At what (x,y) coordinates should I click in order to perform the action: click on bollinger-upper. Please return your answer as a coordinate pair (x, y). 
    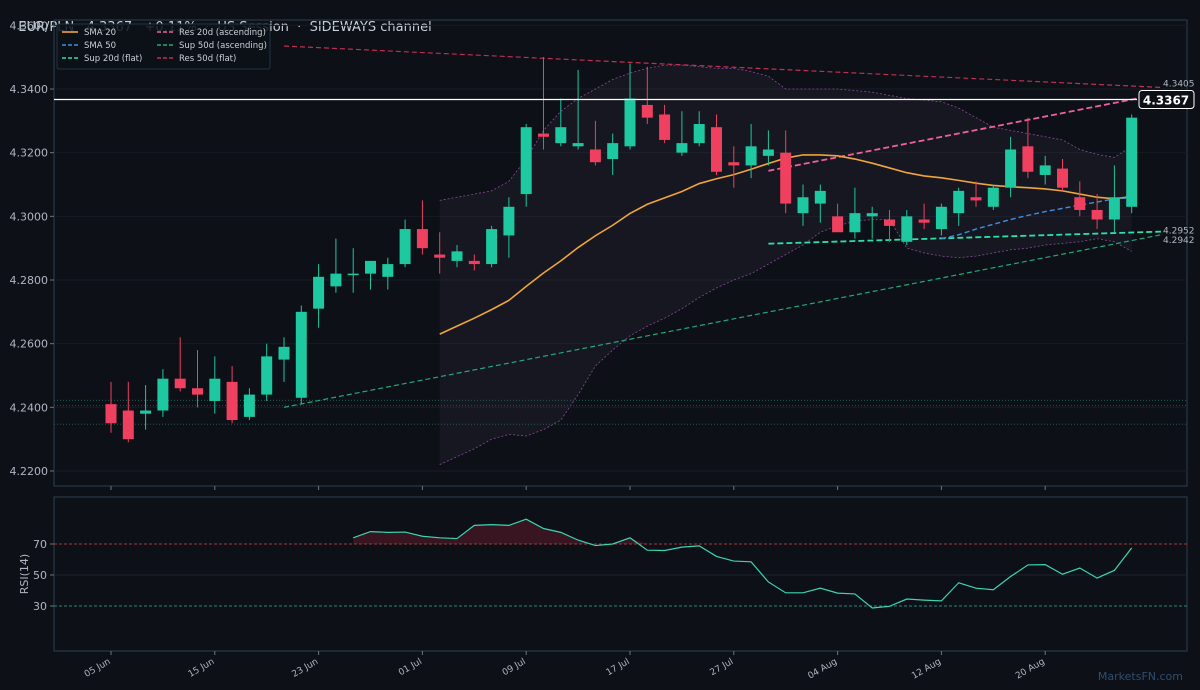
    Looking at the image, I should click on (785, 132).